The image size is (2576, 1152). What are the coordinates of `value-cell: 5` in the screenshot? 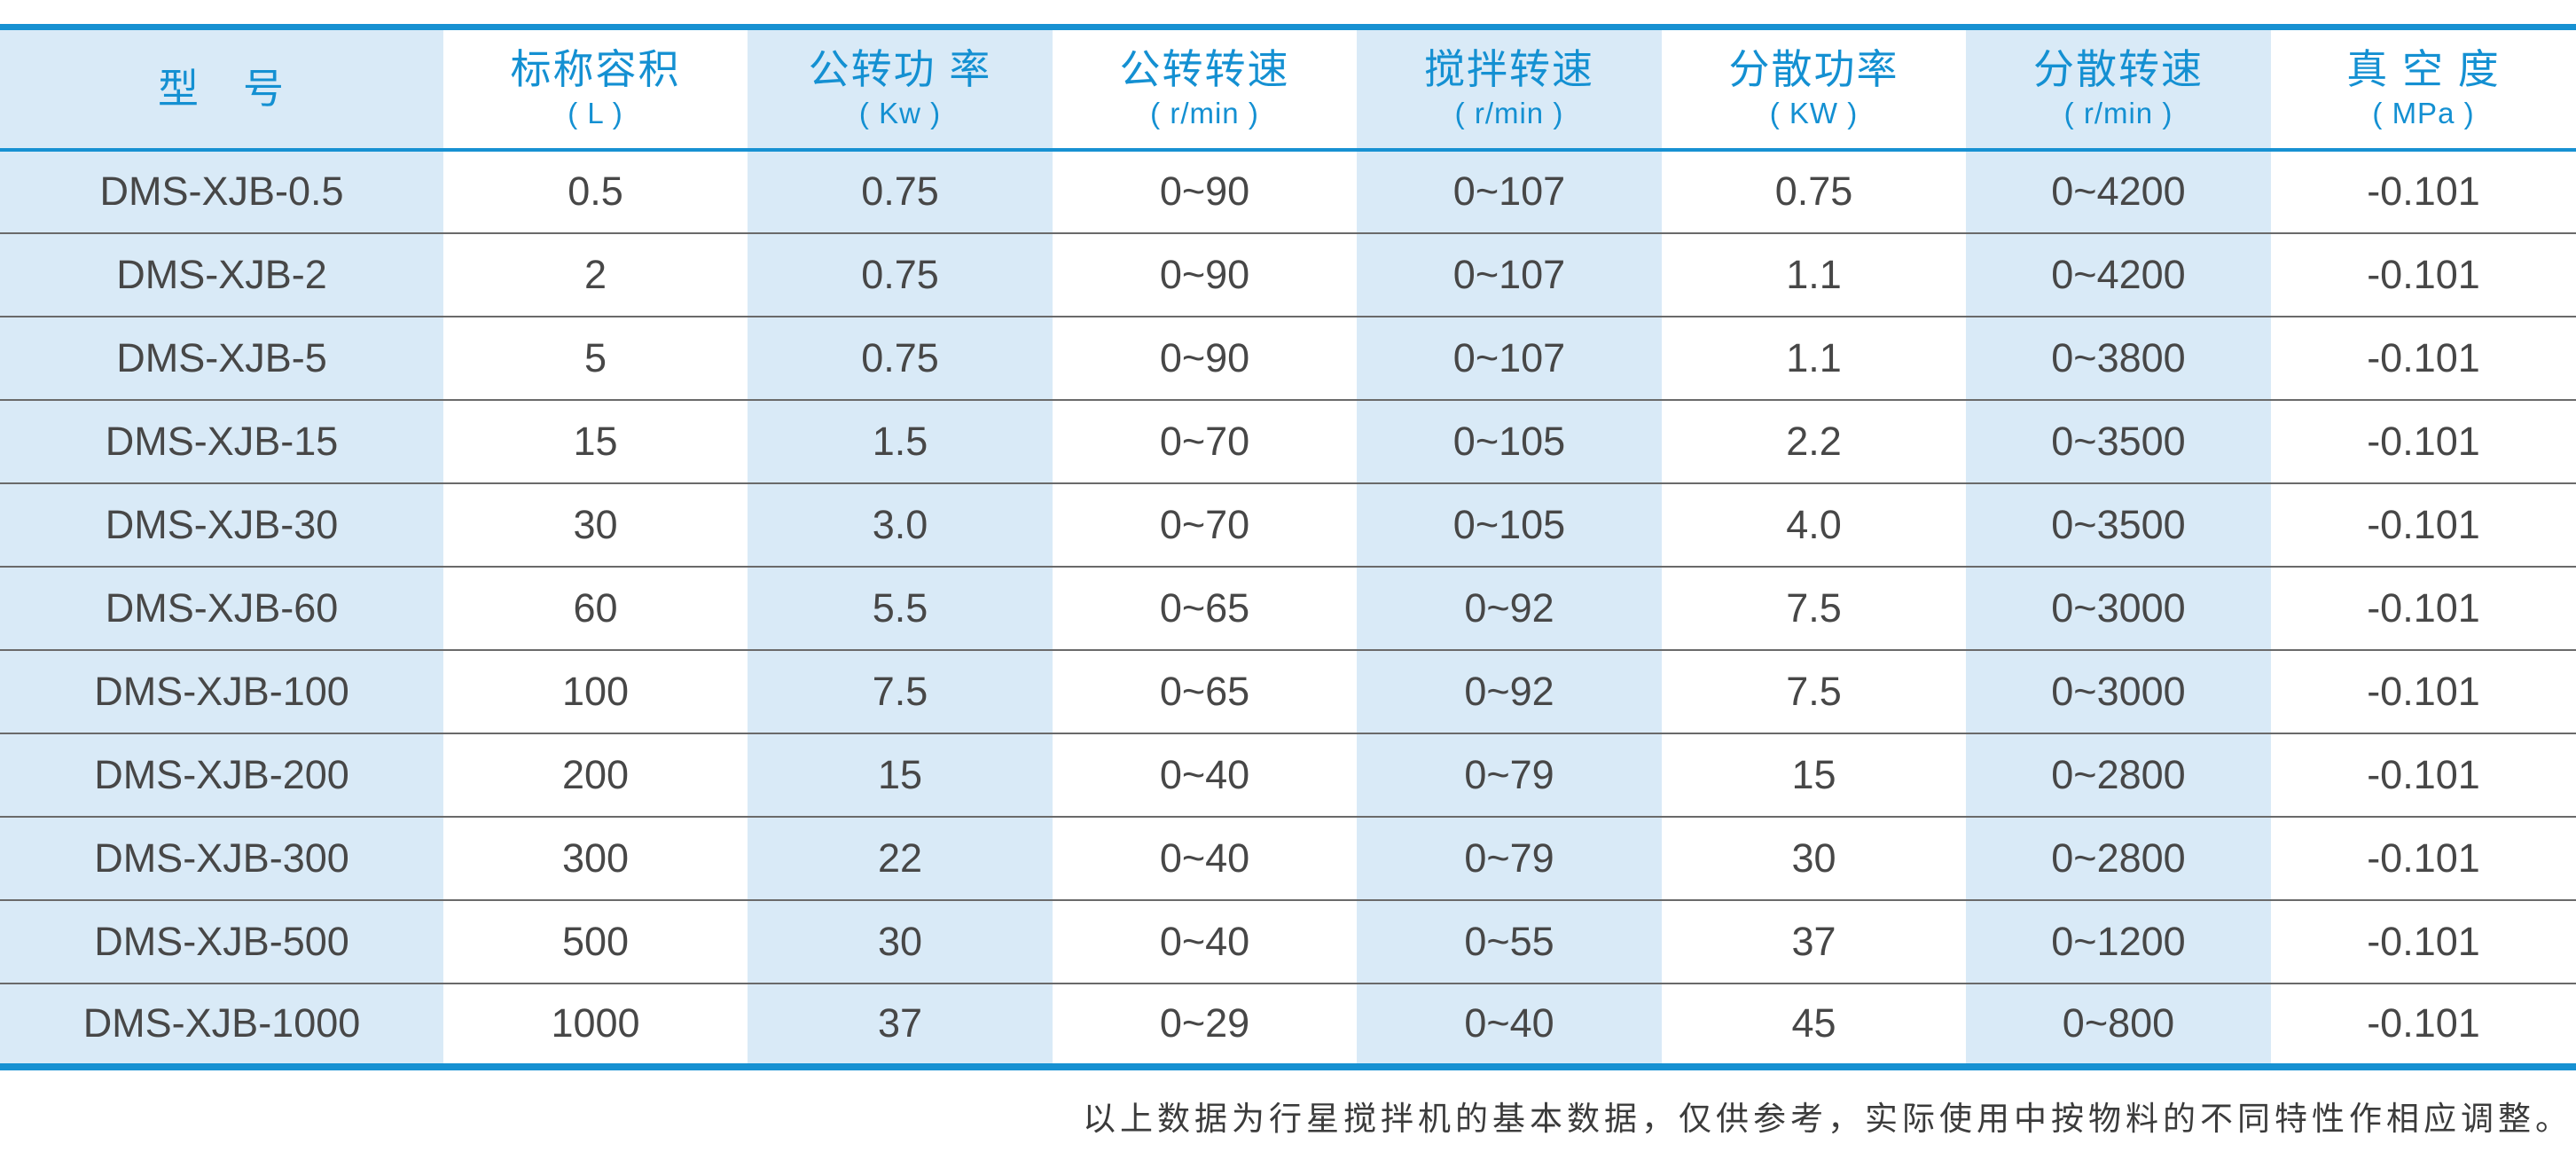 It's located at (595, 358).